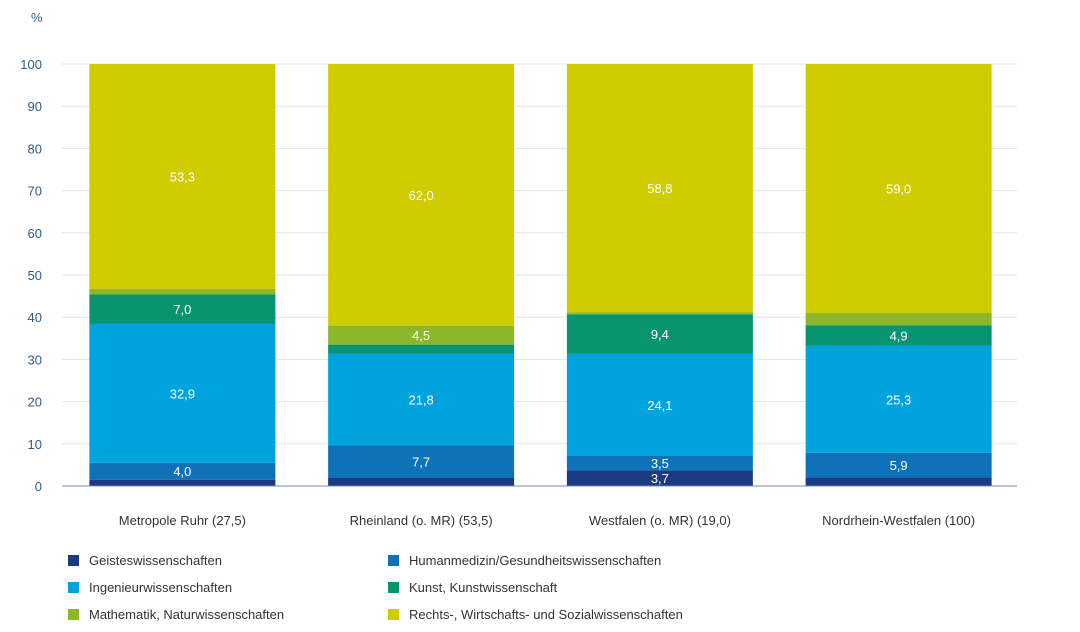 The image size is (1080, 632). Describe the element at coordinates (31, 64) in the screenshot. I see `y-tick-label: 100` at that location.